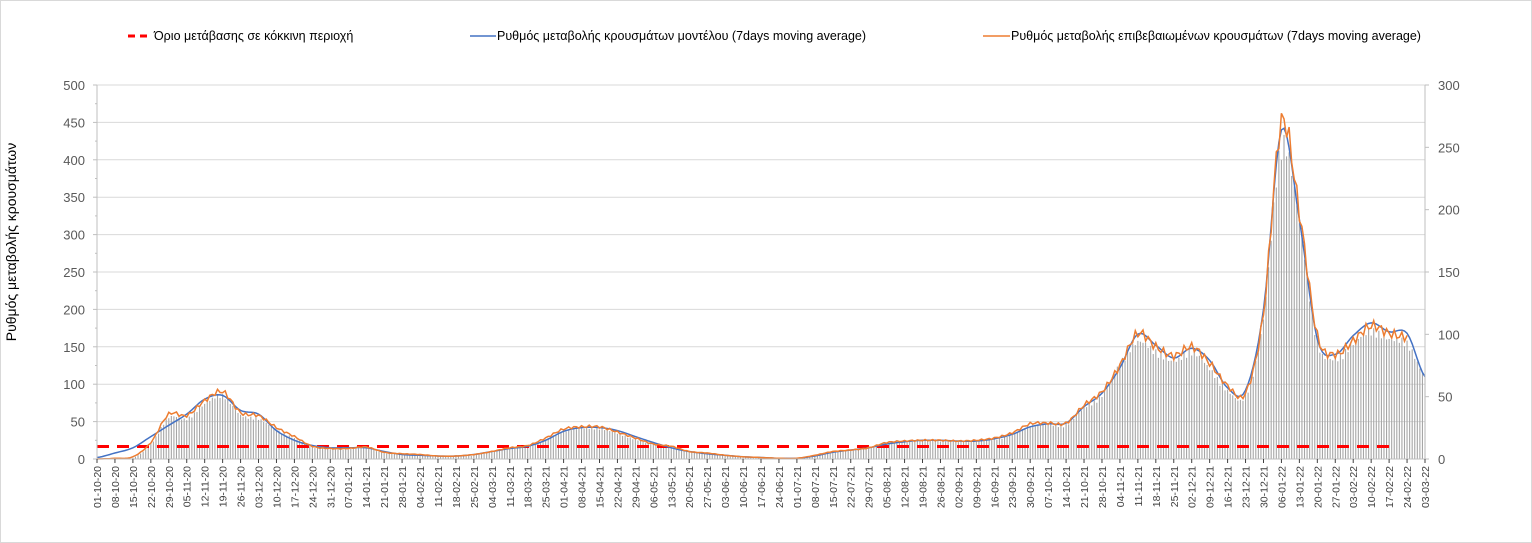  Describe the element at coordinates (1318, 487) in the screenshot. I see `x-tick-label: 20-01-22` at that location.